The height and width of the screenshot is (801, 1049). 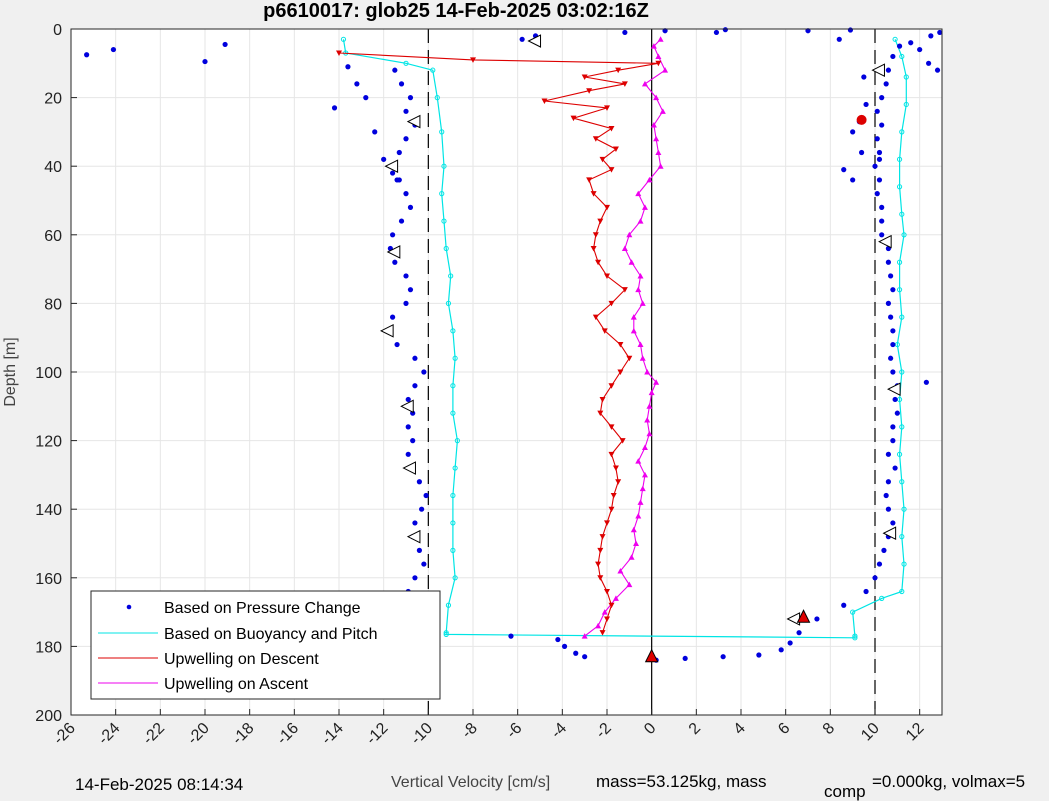 I want to click on y-axis-label: Depth [m], so click(x=10, y=371).